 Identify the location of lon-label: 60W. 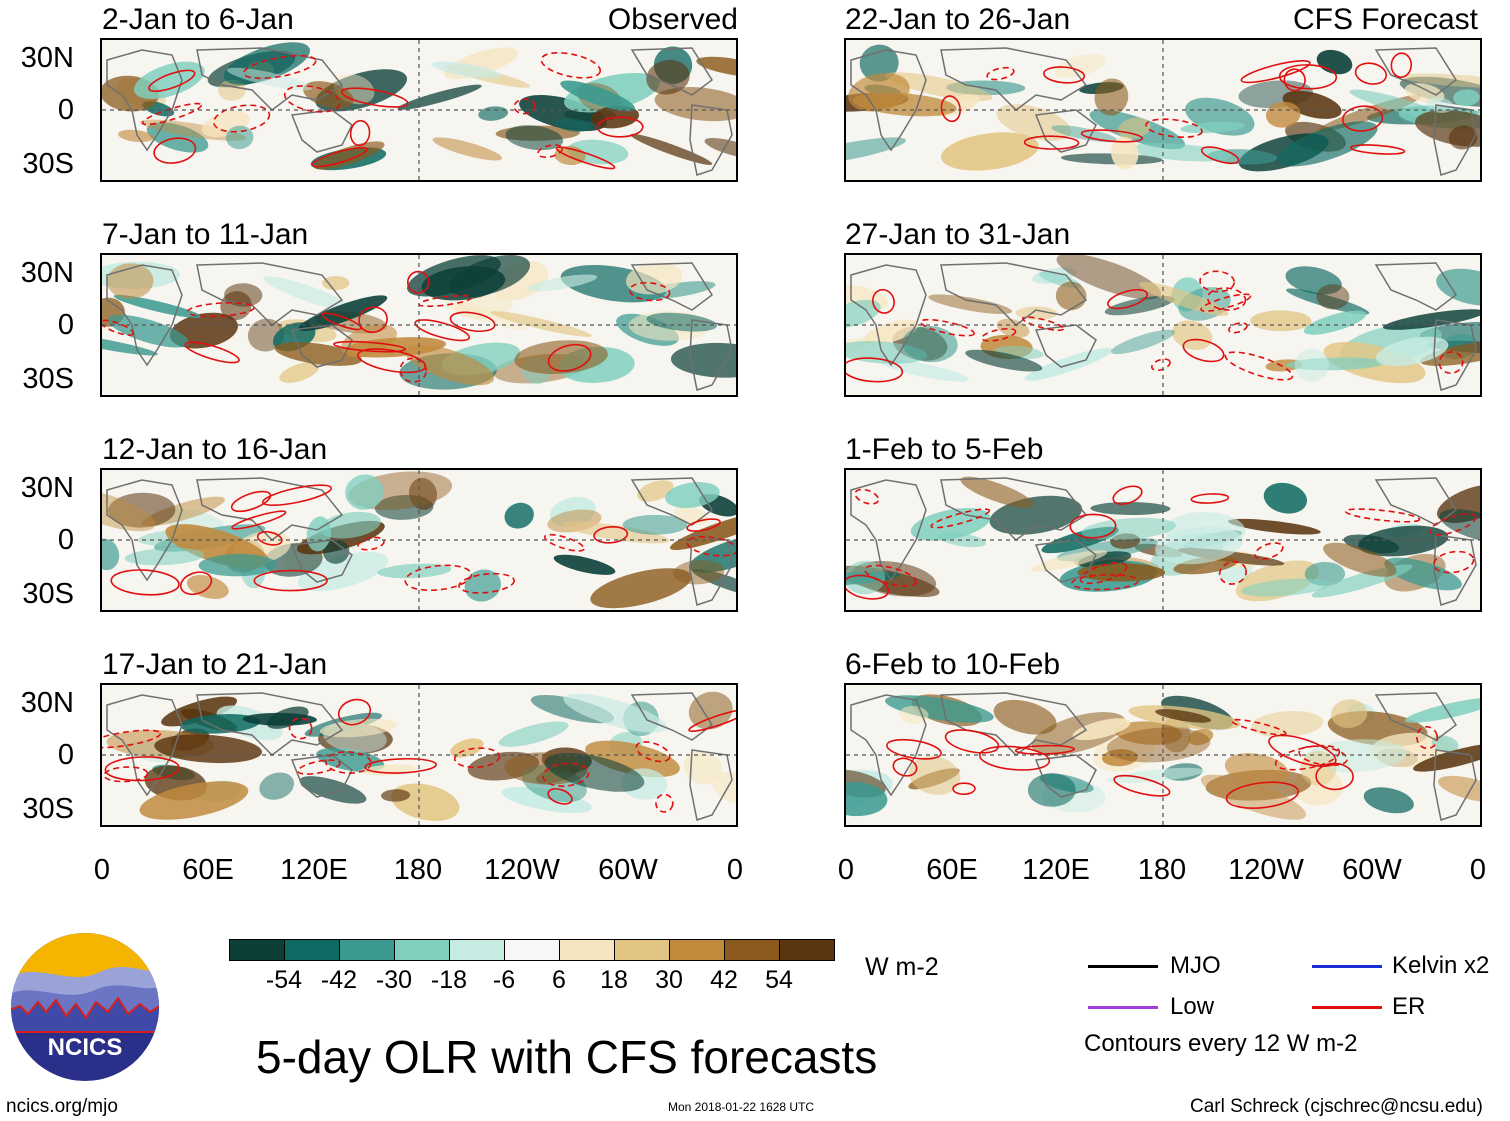
(1372, 870).